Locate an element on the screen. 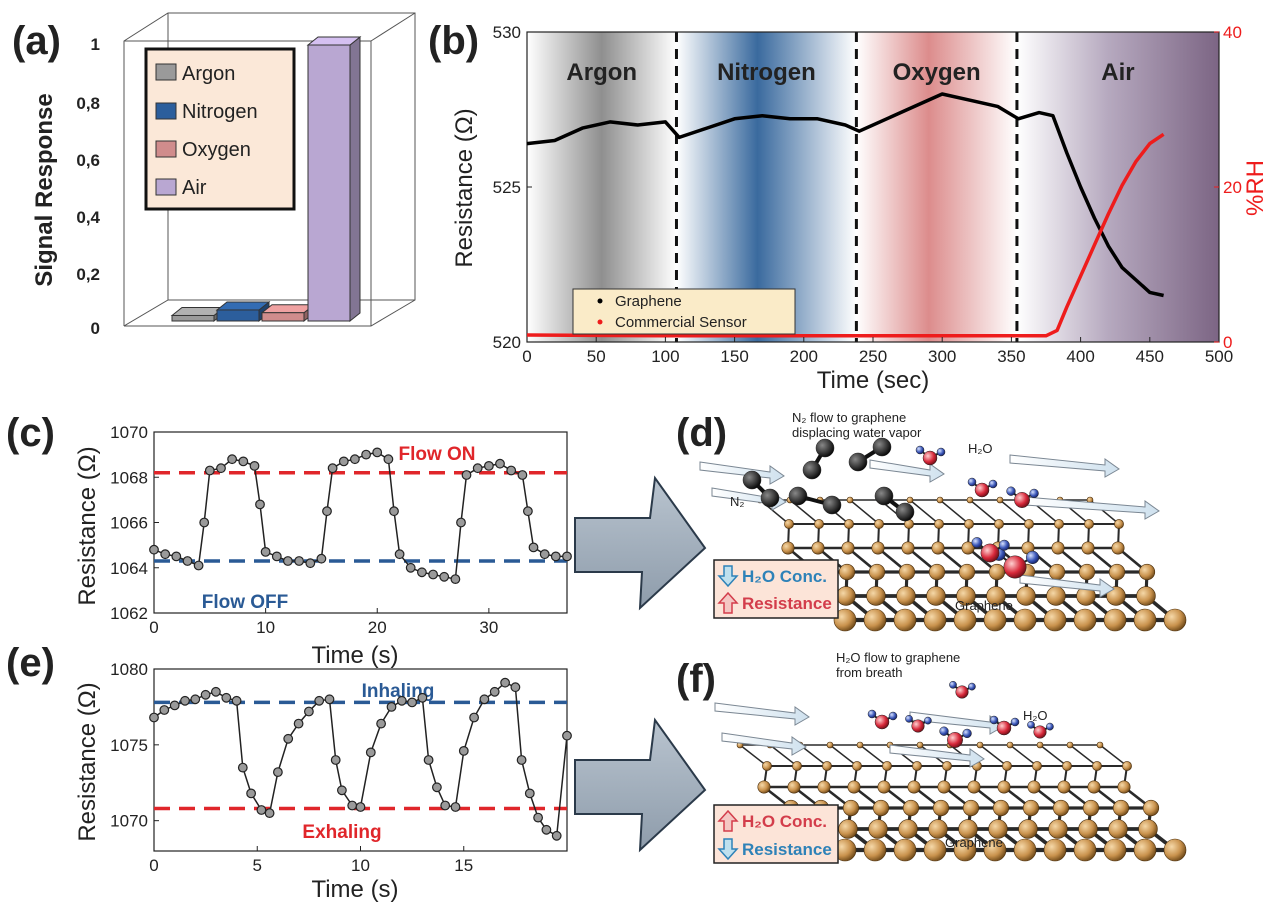 The width and height of the screenshot is (1271, 908). panel-f-caption-line2: from breath is located at coordinates (869, 672).